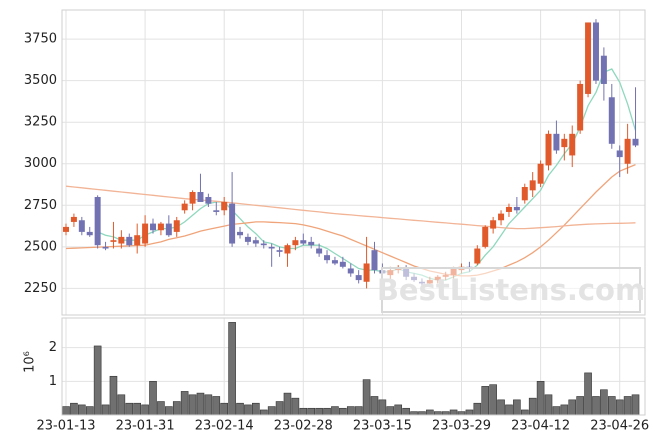 This screenshot has width=663, height=444. What do you see at coordinates (540, 426) in the screenshot?
I see `x-tick-label: 23-04-12` at bounding box center [540, 426].